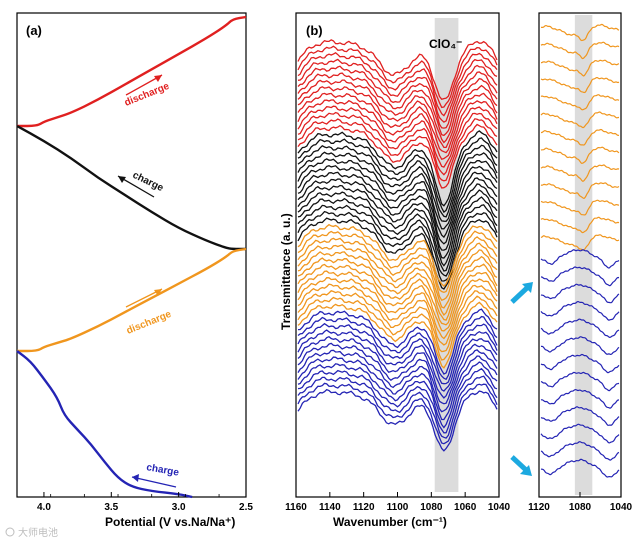 Image resolution: width=641 pixels, height=541 pixels. Describe the element at coordinates (398, 507) in the screenshot. I see `panel-b-tick-label: 1100` at that location.